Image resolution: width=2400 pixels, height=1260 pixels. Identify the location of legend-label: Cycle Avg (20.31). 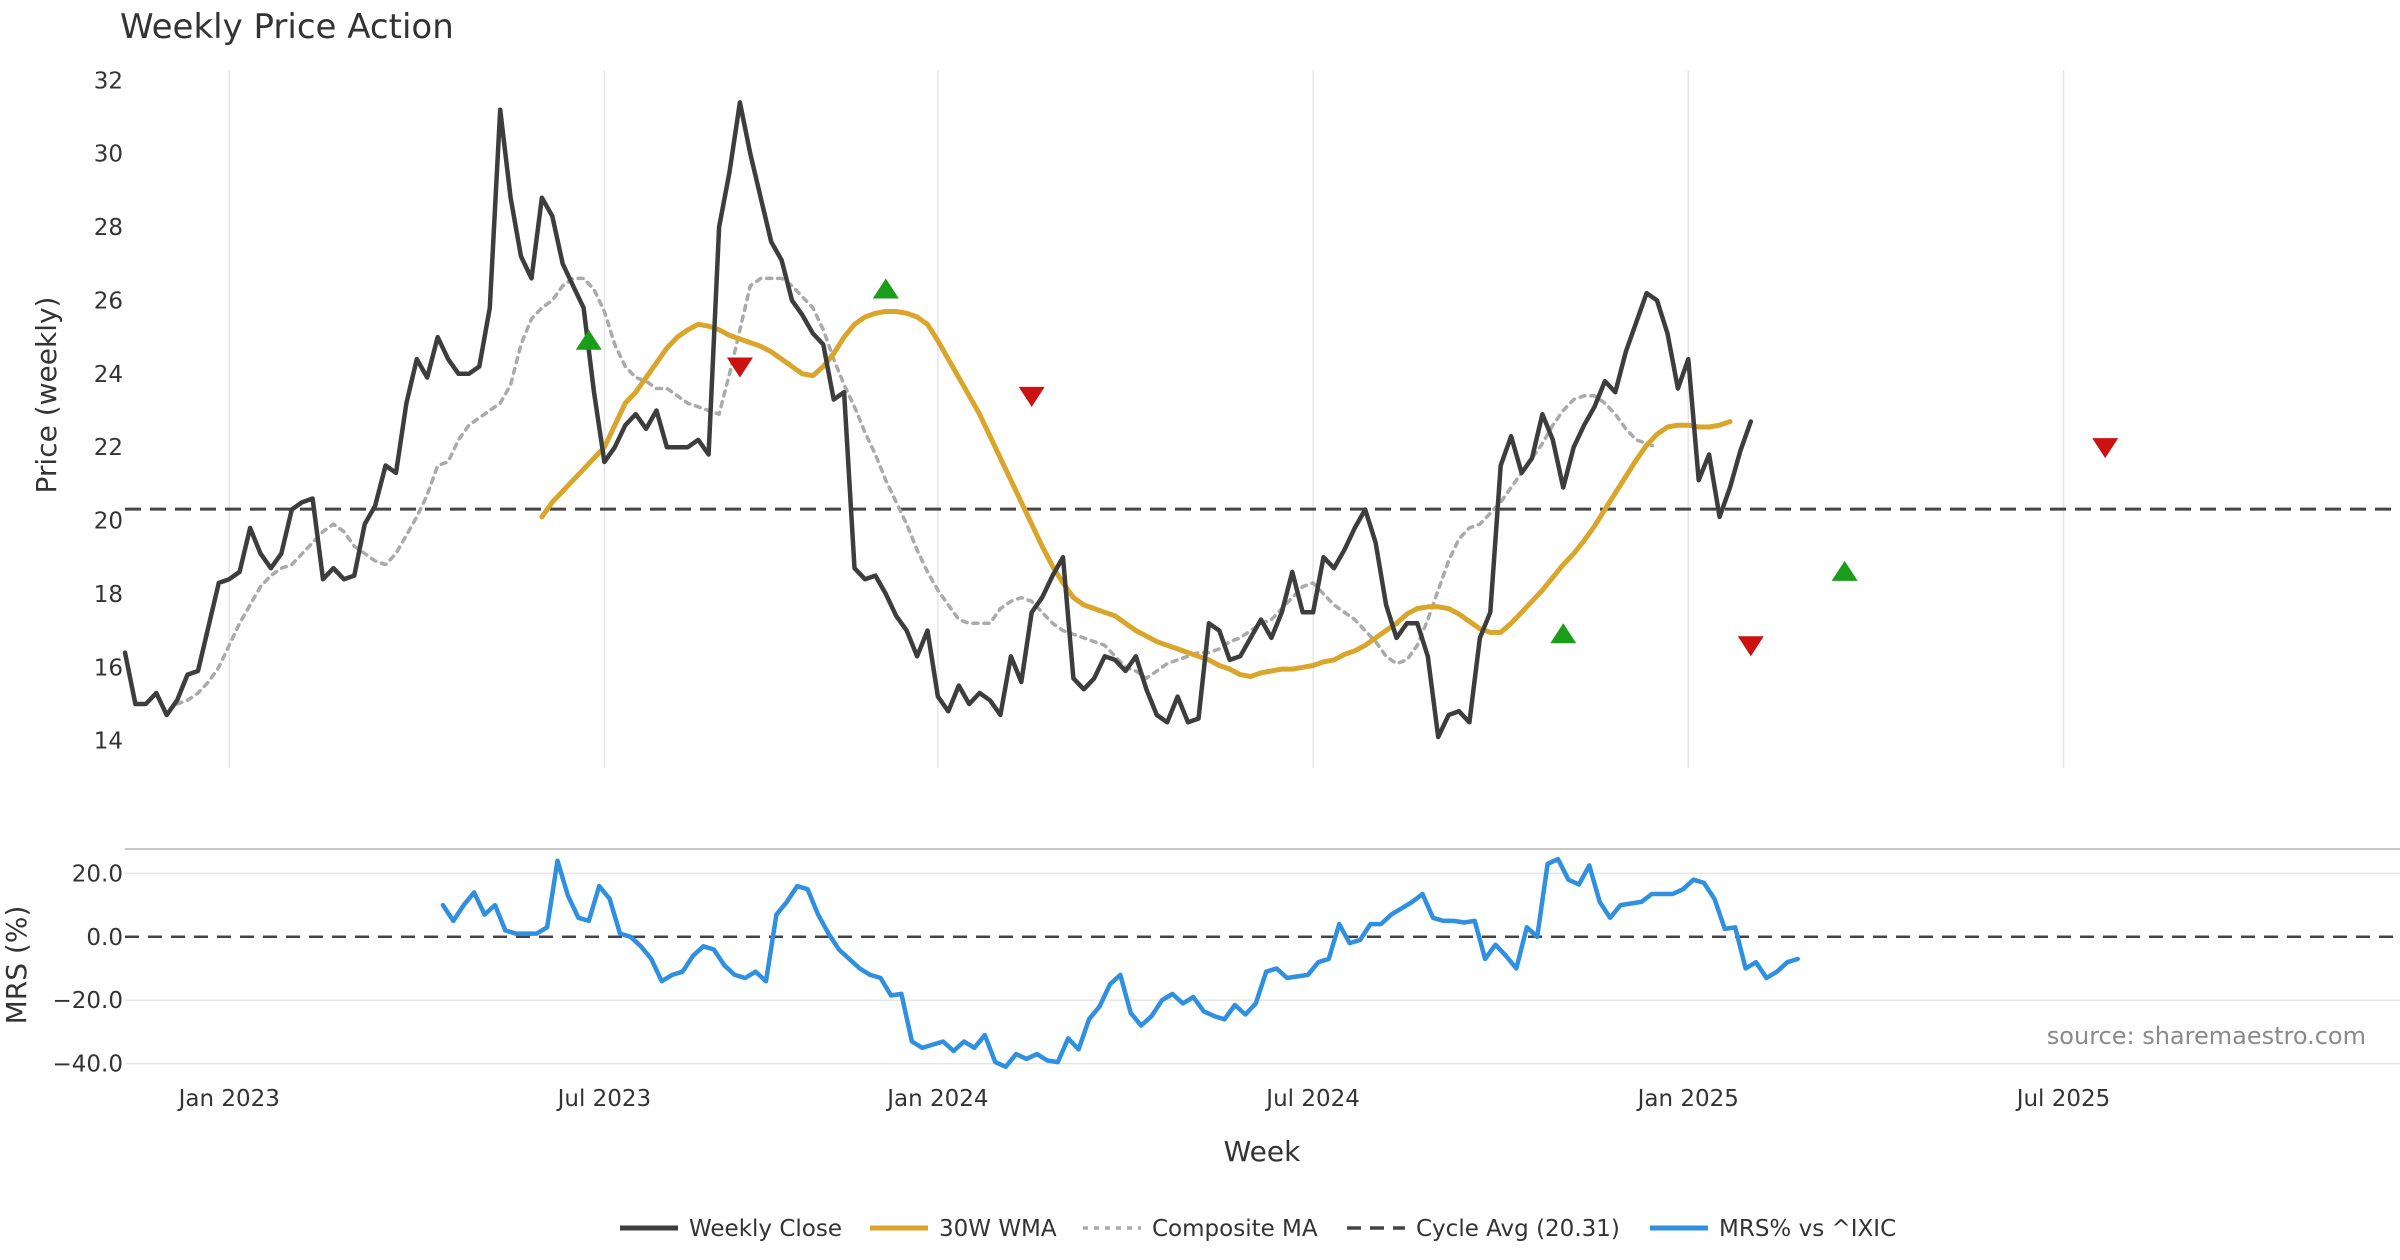
(1518, 1229).